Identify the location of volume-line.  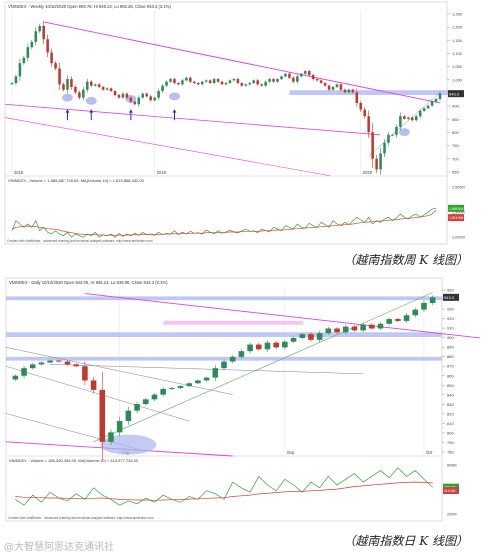
(224, 486).